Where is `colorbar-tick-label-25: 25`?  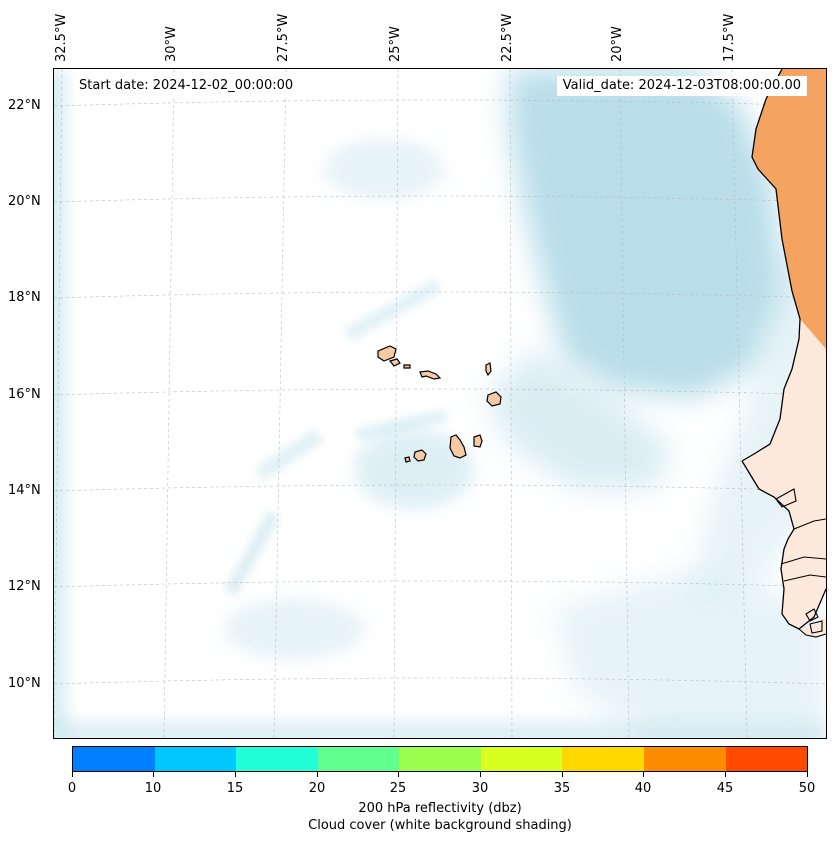
colorbar-tick-label-25: 25 is located at coordinates (398, 788).